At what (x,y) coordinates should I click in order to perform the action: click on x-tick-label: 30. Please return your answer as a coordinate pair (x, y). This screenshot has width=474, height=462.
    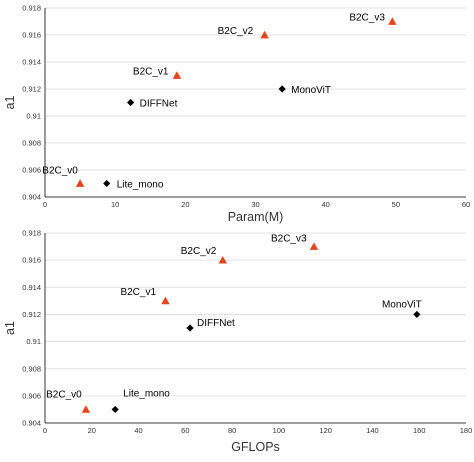
    Looking at the image, I should click on (255, 204).